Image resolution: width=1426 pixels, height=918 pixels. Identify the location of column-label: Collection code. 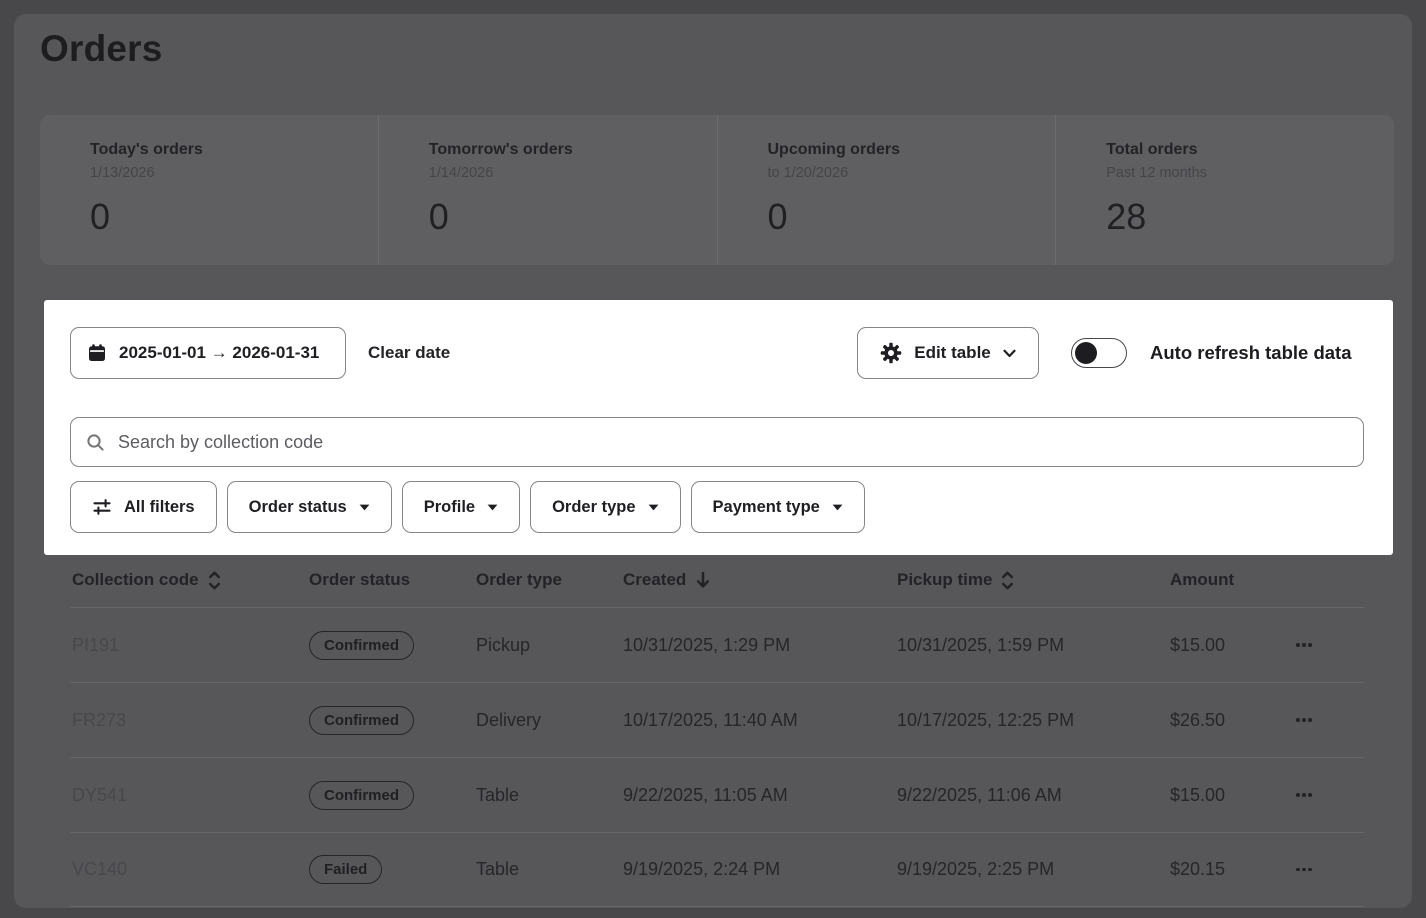
(135, 579).